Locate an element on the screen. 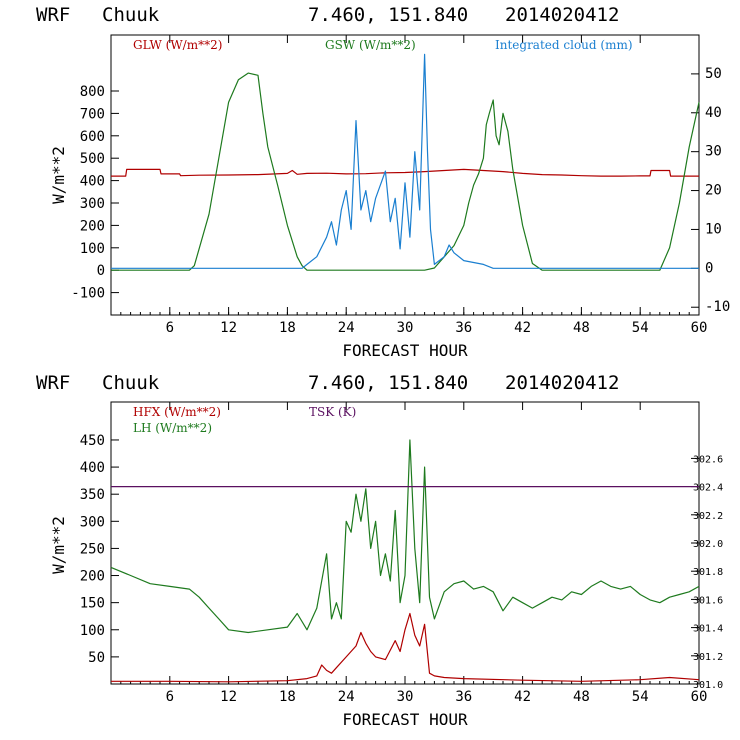 The image size is (740, 740). y-tick-label: 250 is located at coordinates (92, 549).